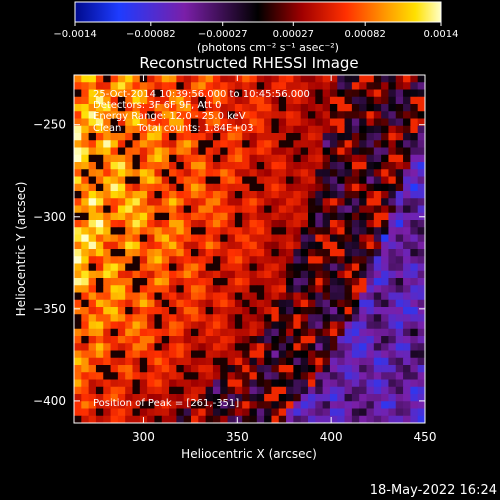  What do you see at coordinates (237, 437) in the screenshot?
I see `x-tick-label: 350` at bounding box center [237, 437].